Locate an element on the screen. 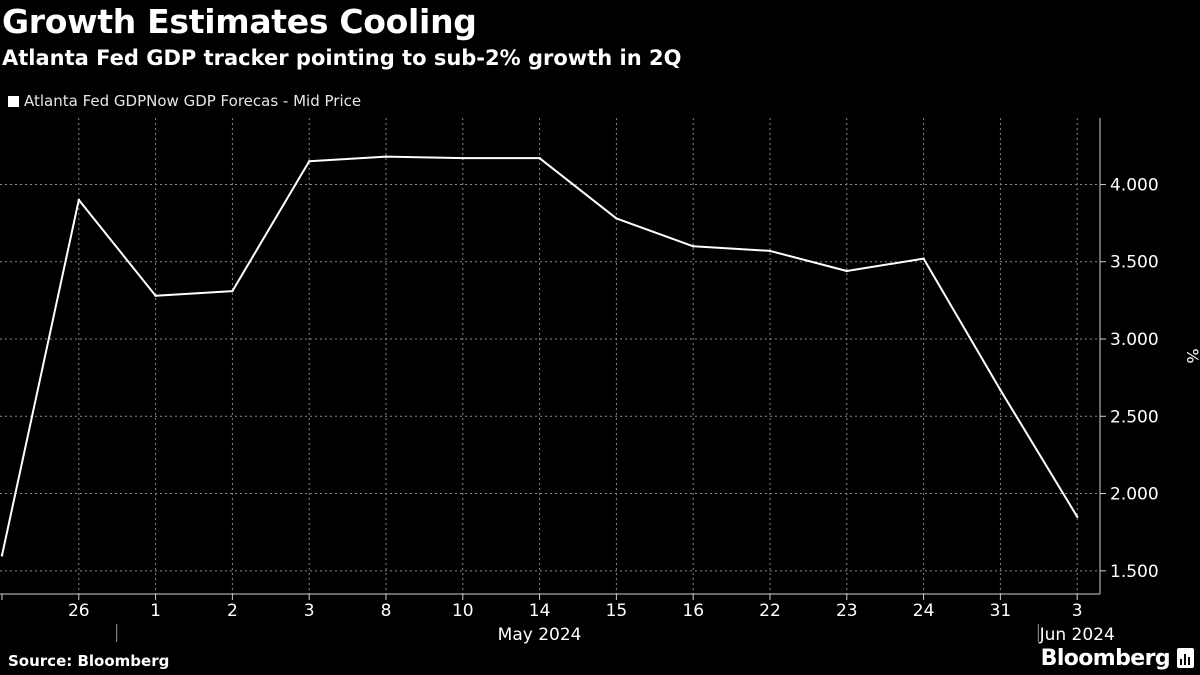 Image resolution: width=1200 pixels, height=675 pixels. x-tick-label: 8 is located at coordinates (386, 611).